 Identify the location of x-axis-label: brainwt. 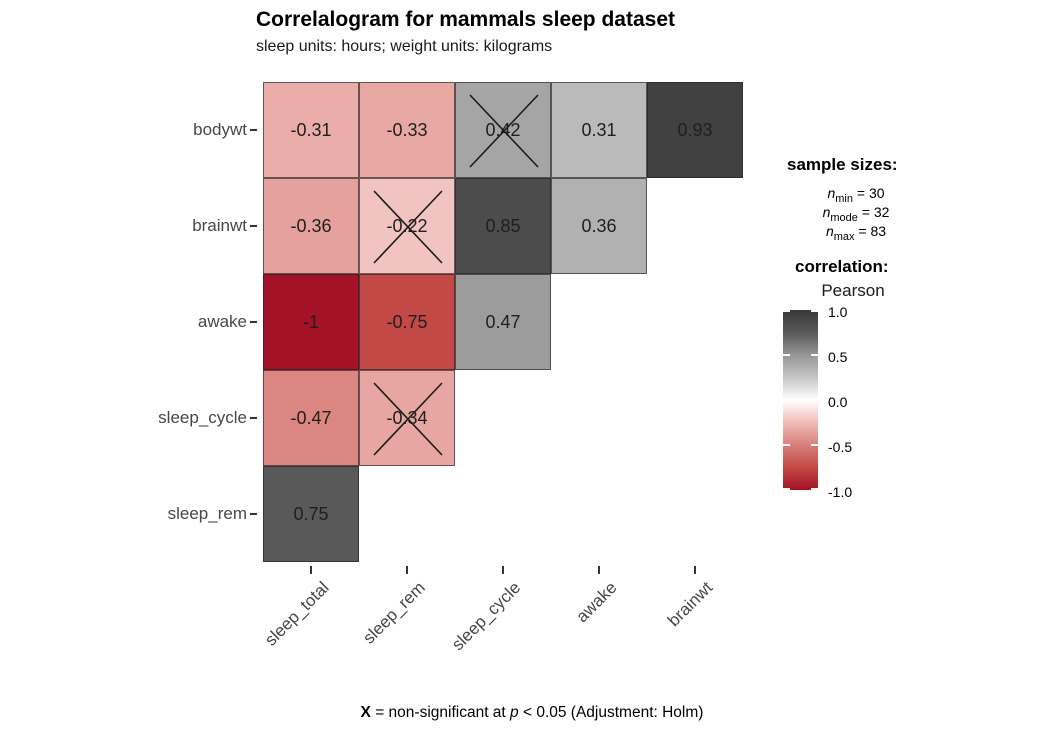
(690, 604).